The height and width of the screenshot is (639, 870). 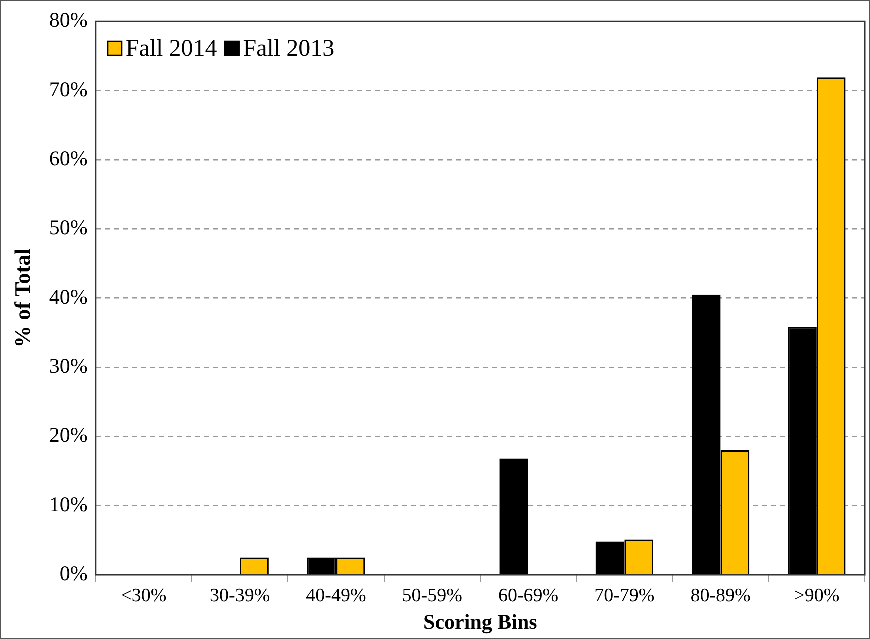 I want to click on y-tick-label: 30%, so click(x=68, y=366).